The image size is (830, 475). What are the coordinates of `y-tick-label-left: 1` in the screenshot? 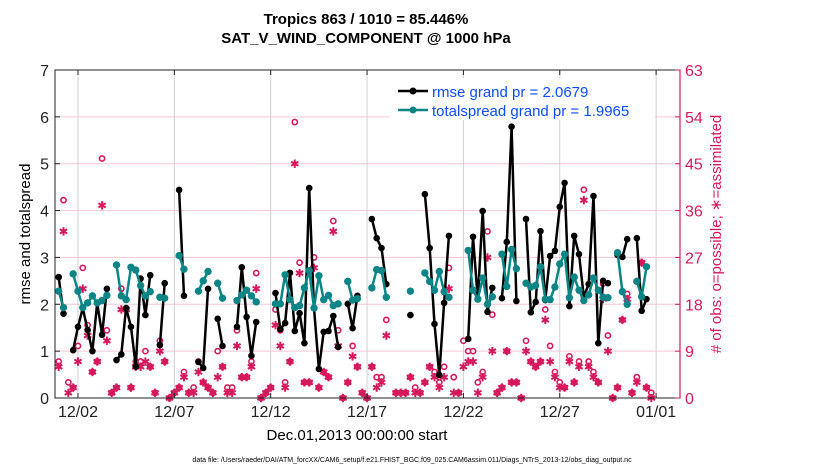 It's located at (44, 352).